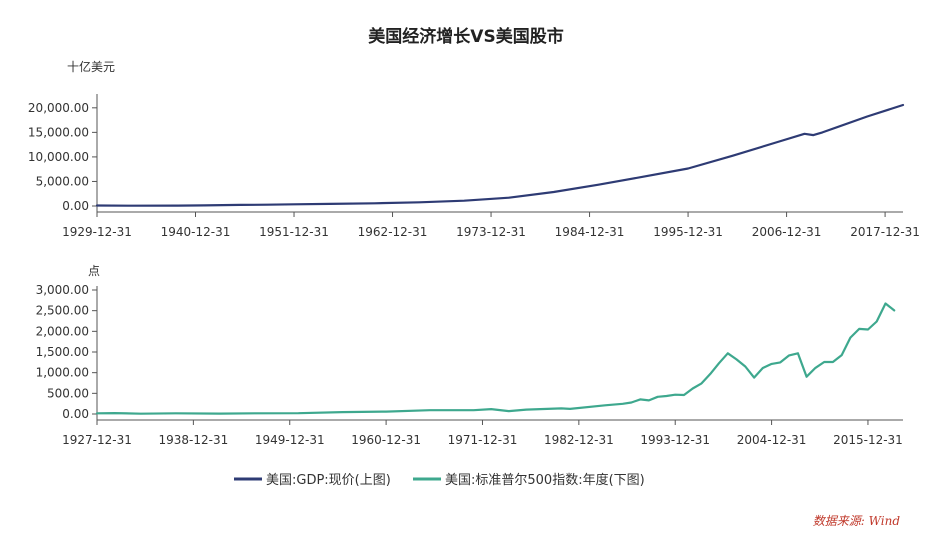  Describe the element at coordinates (91, 66) in the screenshot. I see `y-unit-label: 十亿美元` at that location.